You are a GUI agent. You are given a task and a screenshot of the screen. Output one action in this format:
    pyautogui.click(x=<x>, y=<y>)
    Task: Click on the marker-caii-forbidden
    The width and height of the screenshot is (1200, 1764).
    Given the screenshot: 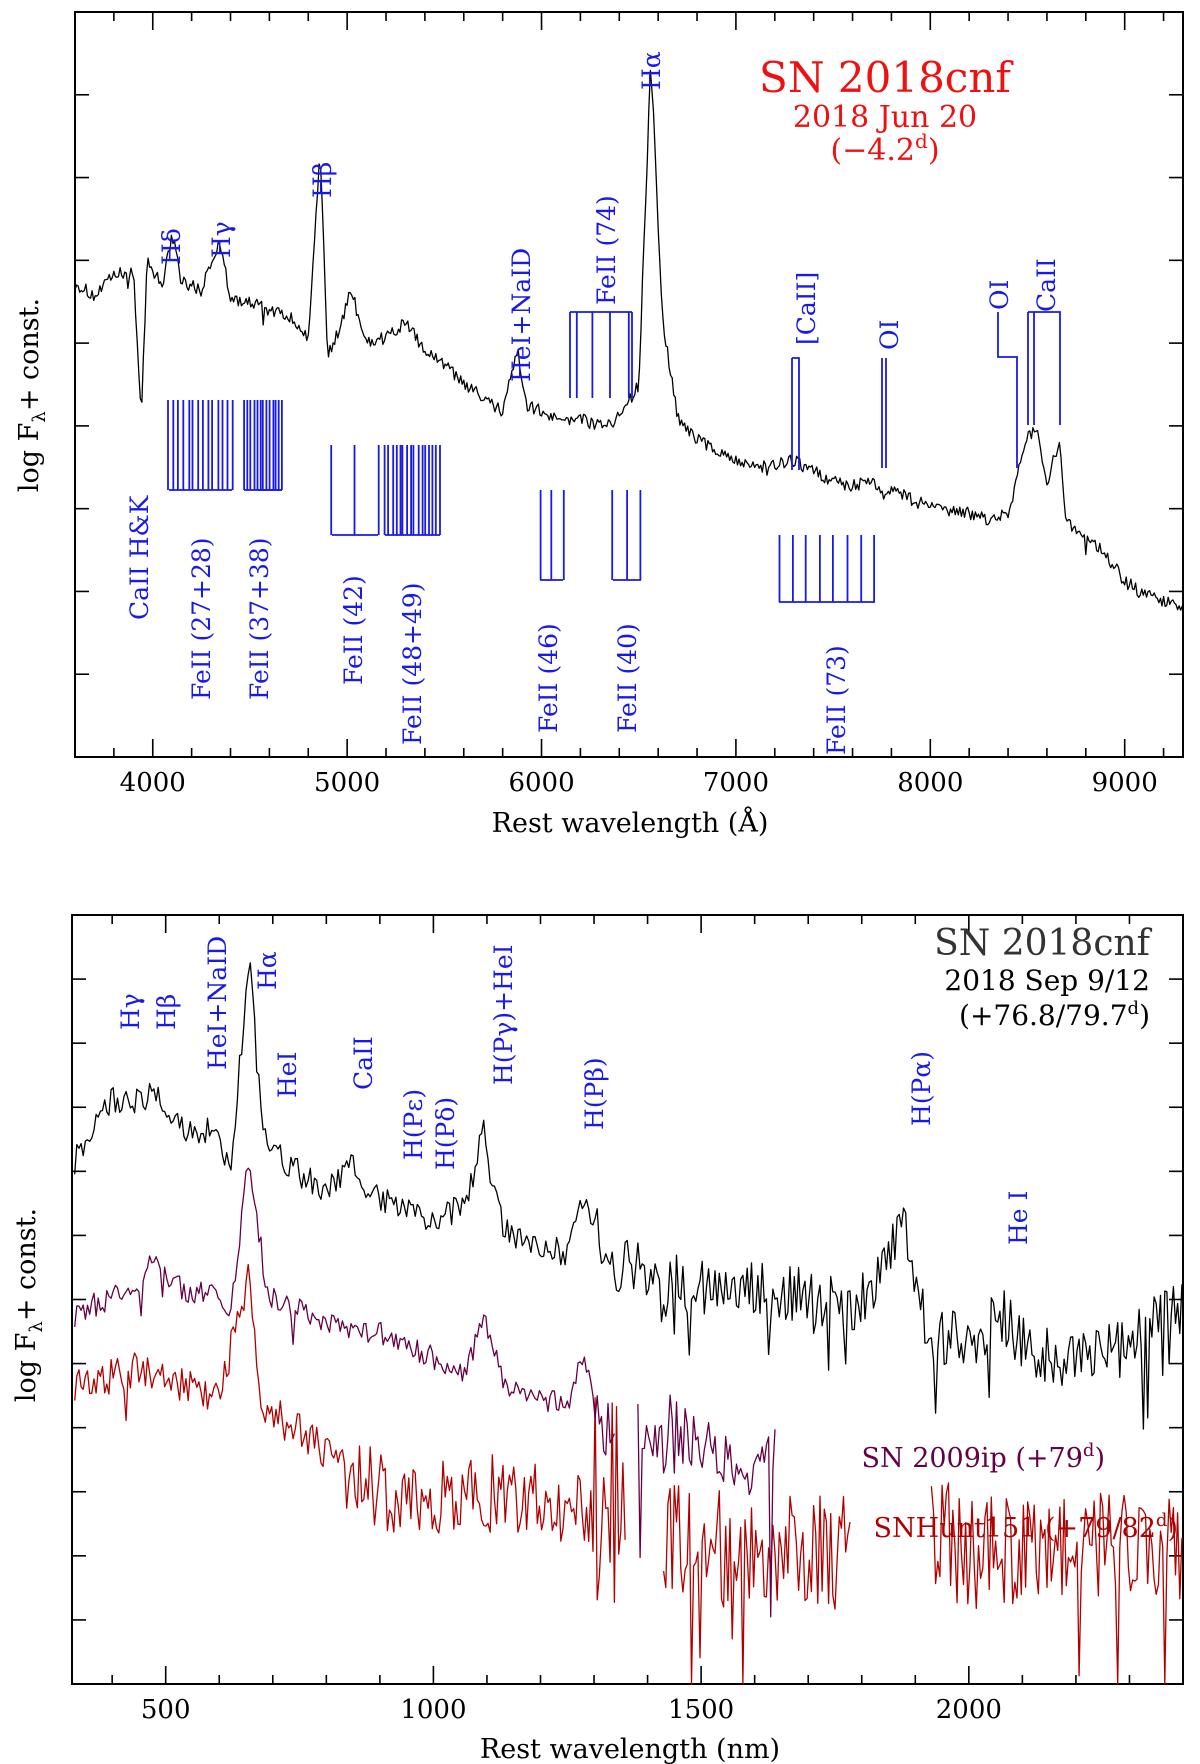 What is the action you would take?
    pyautogui.click(x=795, y=413)
    